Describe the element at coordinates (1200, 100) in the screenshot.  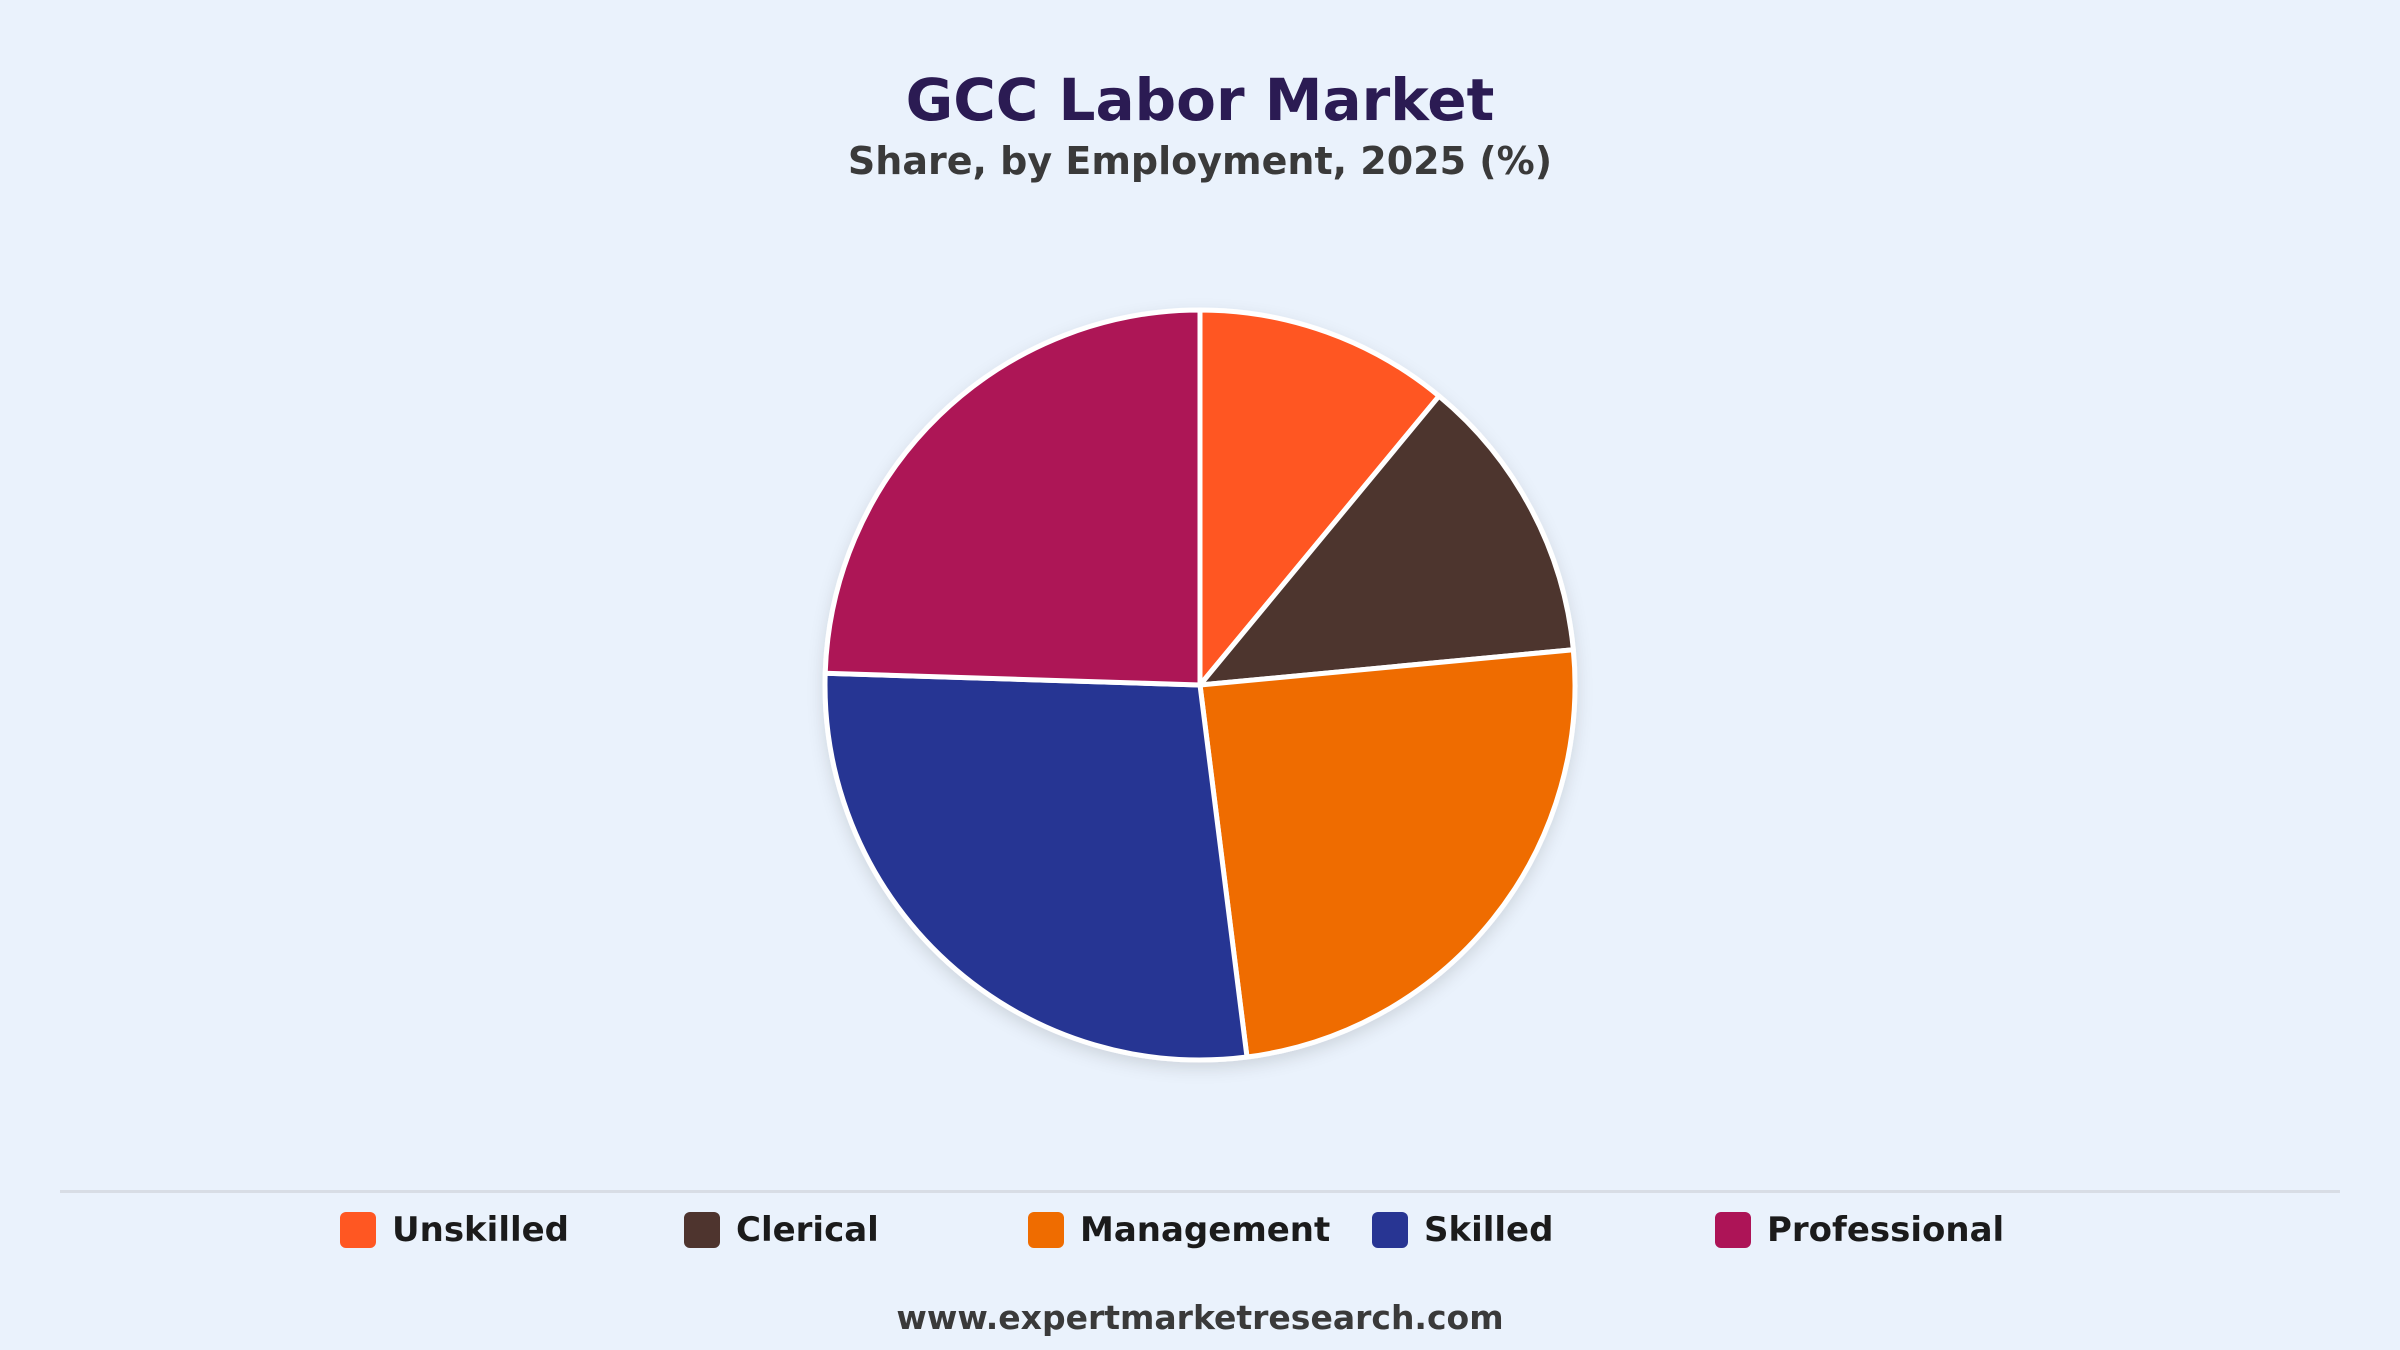
I see `chart-title: GCC Labor Market` at that location.